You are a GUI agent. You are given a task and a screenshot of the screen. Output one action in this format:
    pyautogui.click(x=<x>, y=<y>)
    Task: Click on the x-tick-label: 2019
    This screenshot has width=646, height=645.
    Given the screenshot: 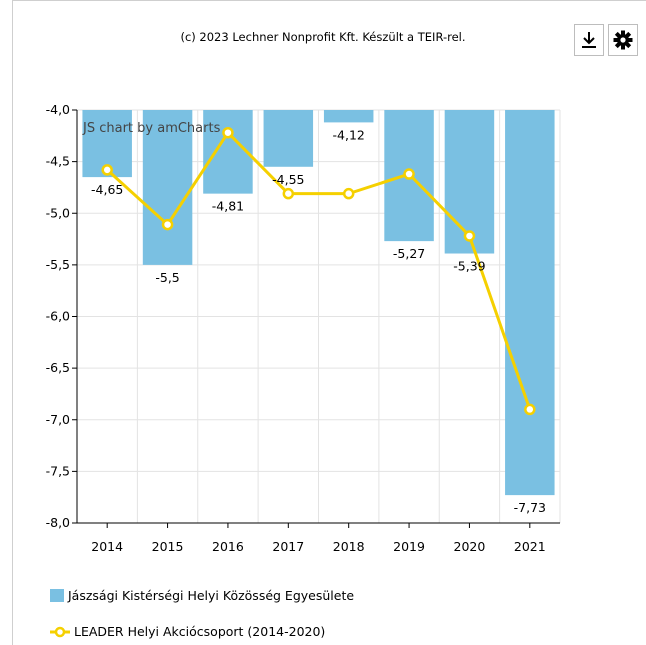 What is the action you would take?
    pyautogui.click(x=409, y=546)
    